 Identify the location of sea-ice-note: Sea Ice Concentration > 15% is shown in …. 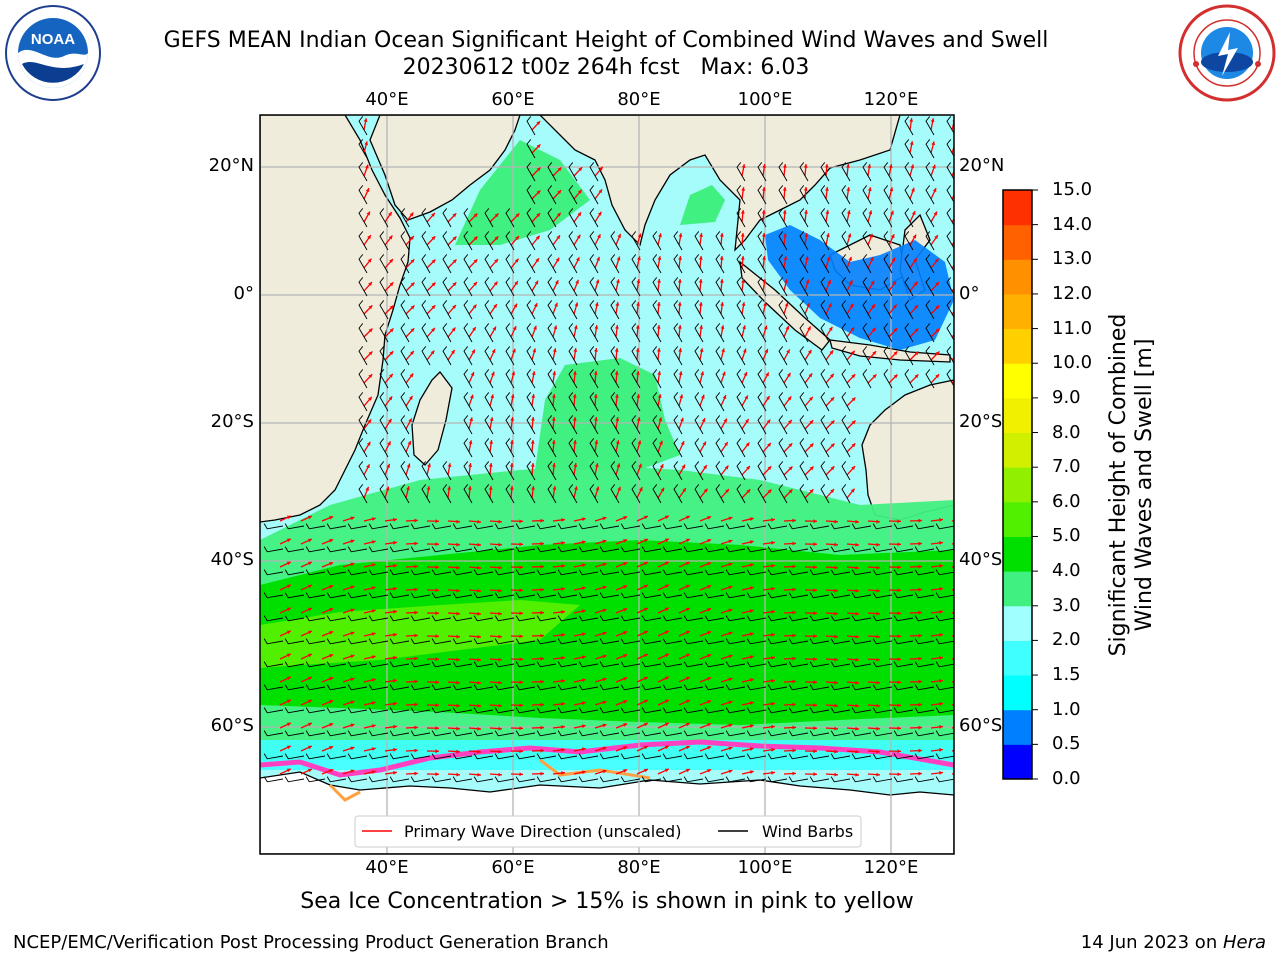
(607, 901).